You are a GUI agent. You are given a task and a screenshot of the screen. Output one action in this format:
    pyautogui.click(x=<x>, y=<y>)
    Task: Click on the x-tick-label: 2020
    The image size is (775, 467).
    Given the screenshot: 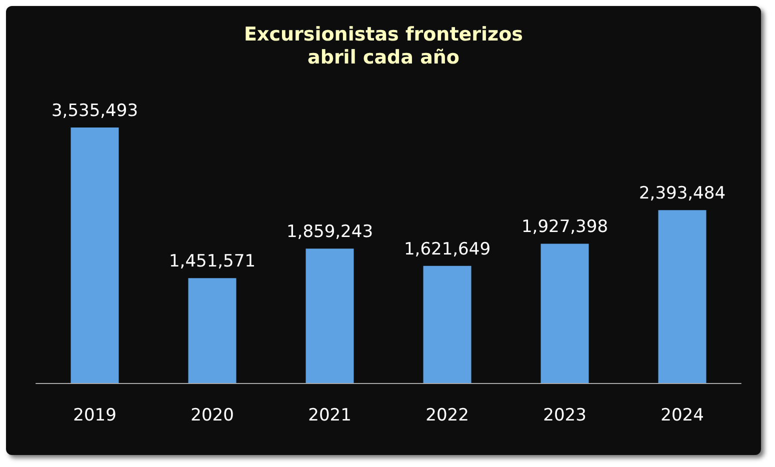 What is the action you would take?
    pyautogui.click(x=212, y=416)
    